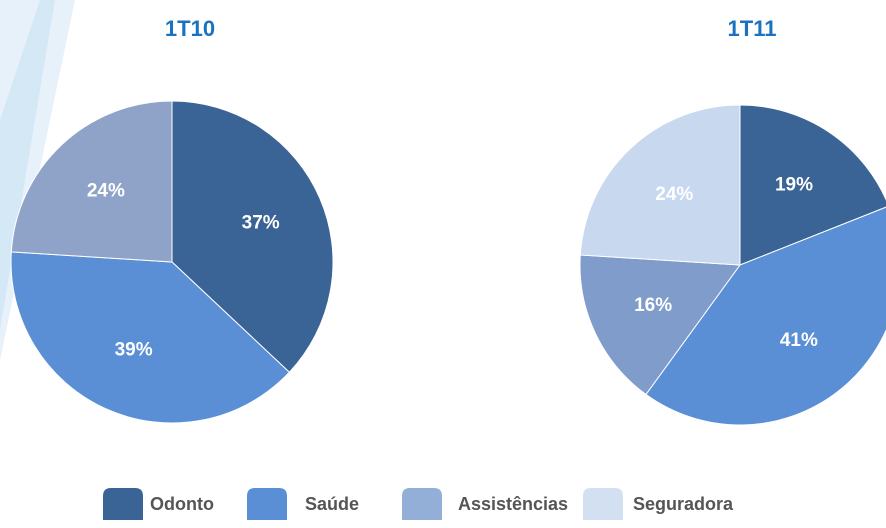  I want to click on slice-label: 41%, so click(799, 340).